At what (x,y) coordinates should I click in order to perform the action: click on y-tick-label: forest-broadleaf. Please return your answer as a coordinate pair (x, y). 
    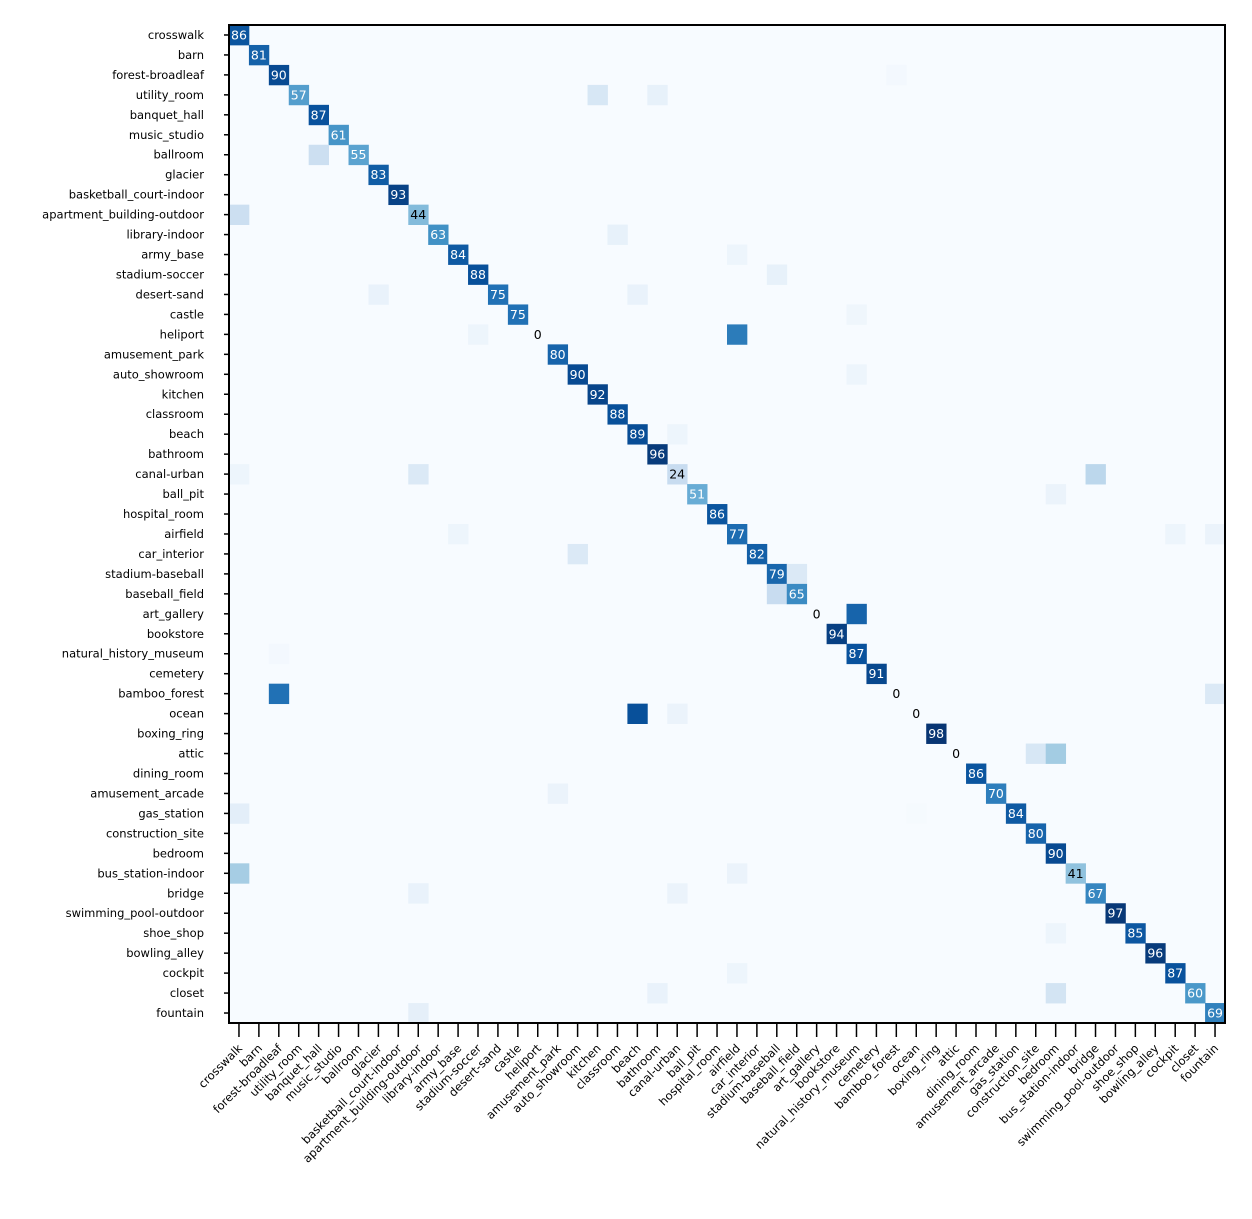
    Looking at the image, I should click on (158, 75).